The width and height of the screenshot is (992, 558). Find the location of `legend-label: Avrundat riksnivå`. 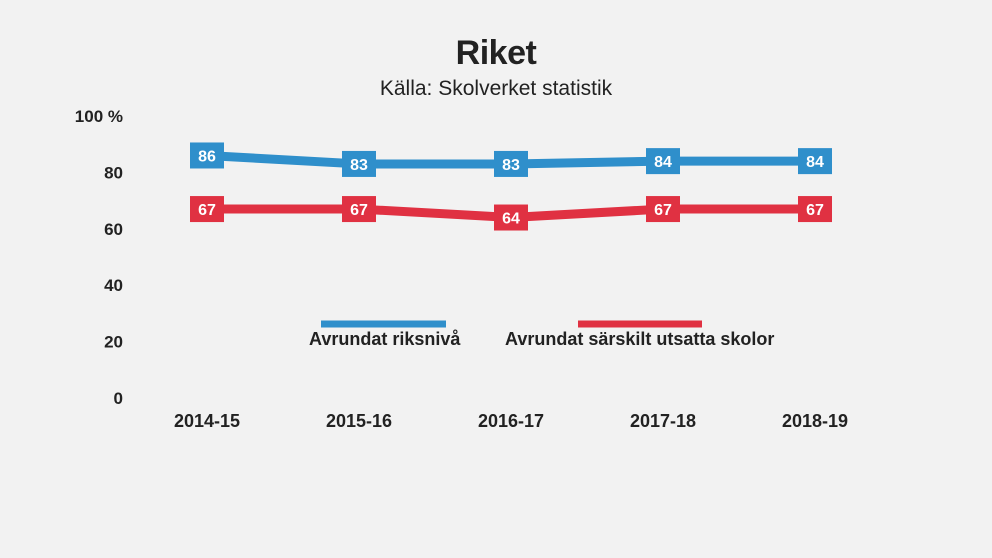

legend-label: Avrundat riksnivå is located at coordinates (385, 339).